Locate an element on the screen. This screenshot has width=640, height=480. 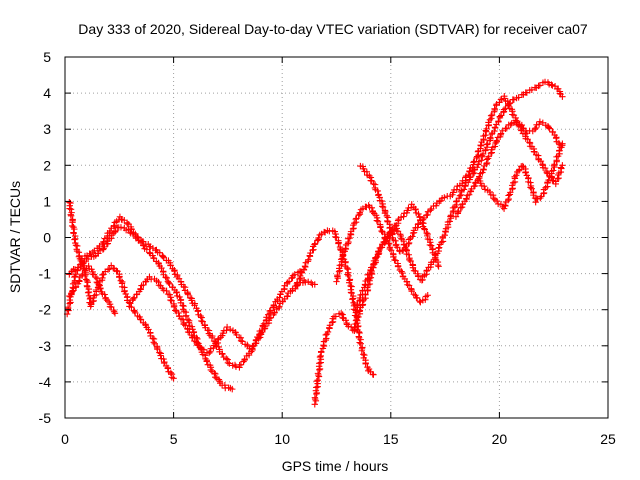
x-tick-label: 0 is located at coordinates (65, 439).